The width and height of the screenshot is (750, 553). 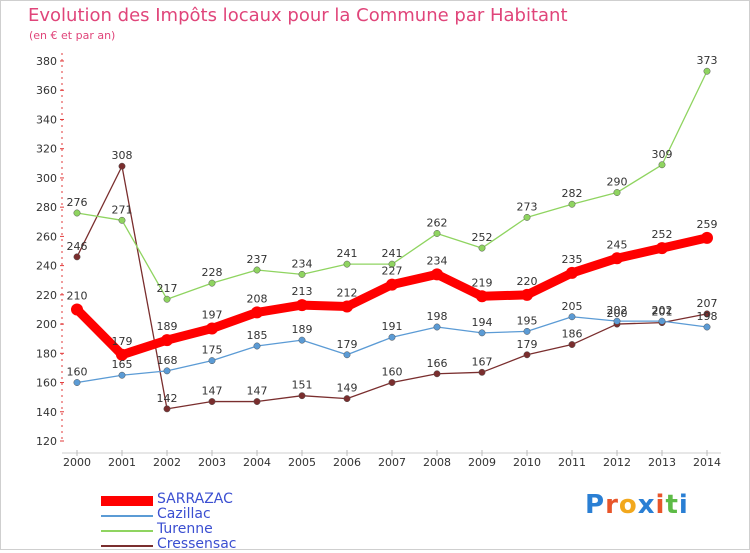 What do you see at coordinates (122, 364) in the screenshot?
I see `data-label-cazillac-2001: 165` at bounding box center [122, 364].